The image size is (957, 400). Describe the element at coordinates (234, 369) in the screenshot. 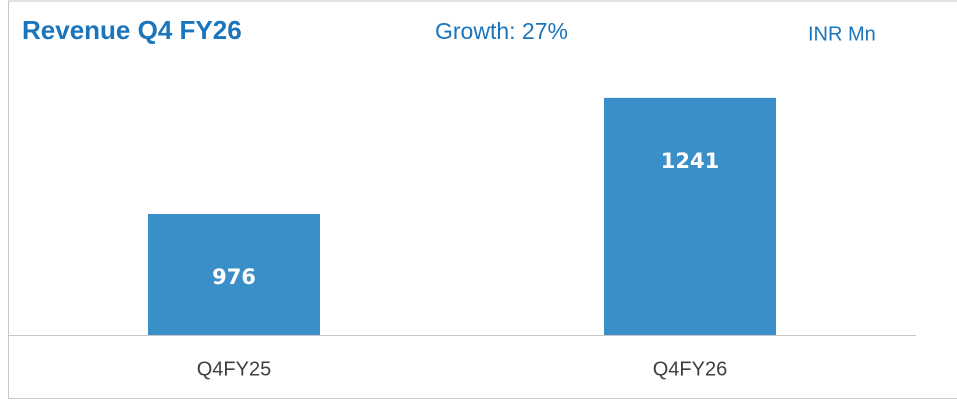

I see `x-tick-label: Q4FY25` at that location.